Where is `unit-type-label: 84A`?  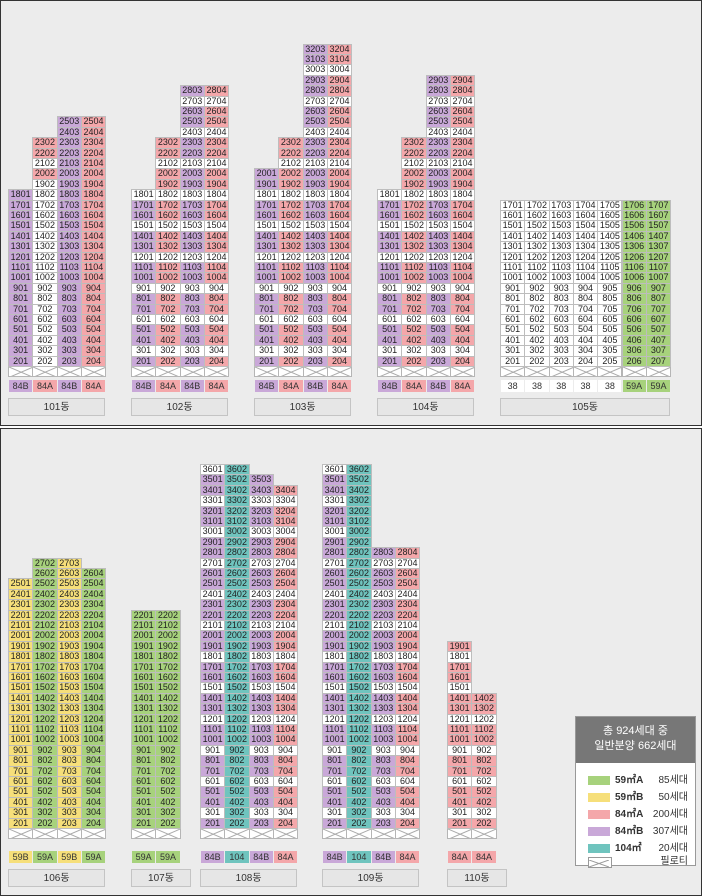 unit-type-label: 84A is located at coordinates (407, 857).